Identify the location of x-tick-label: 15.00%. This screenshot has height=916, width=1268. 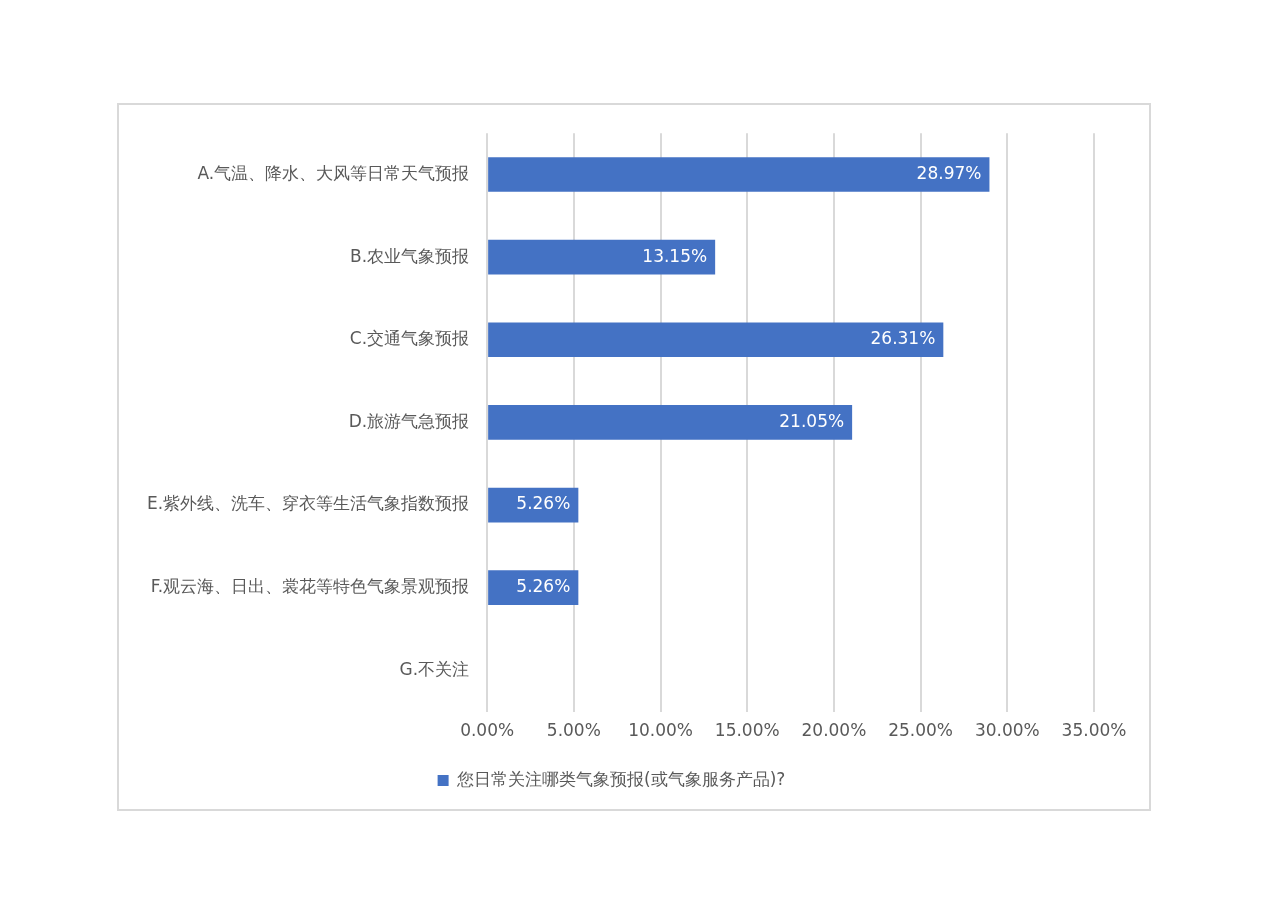
(747, 730).